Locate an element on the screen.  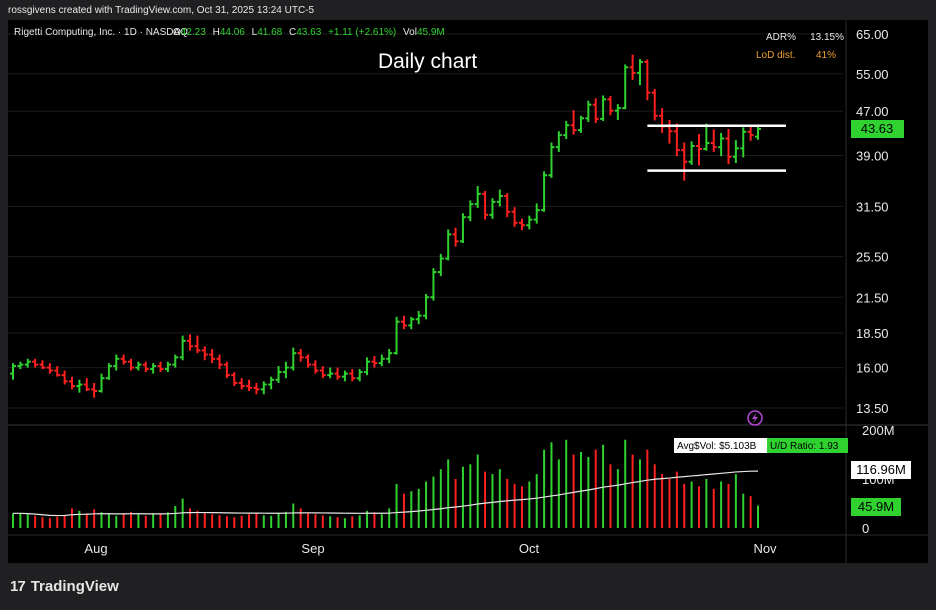
svg-text: U/D Ratio: 1.93 is located at coordinates (804, 446).